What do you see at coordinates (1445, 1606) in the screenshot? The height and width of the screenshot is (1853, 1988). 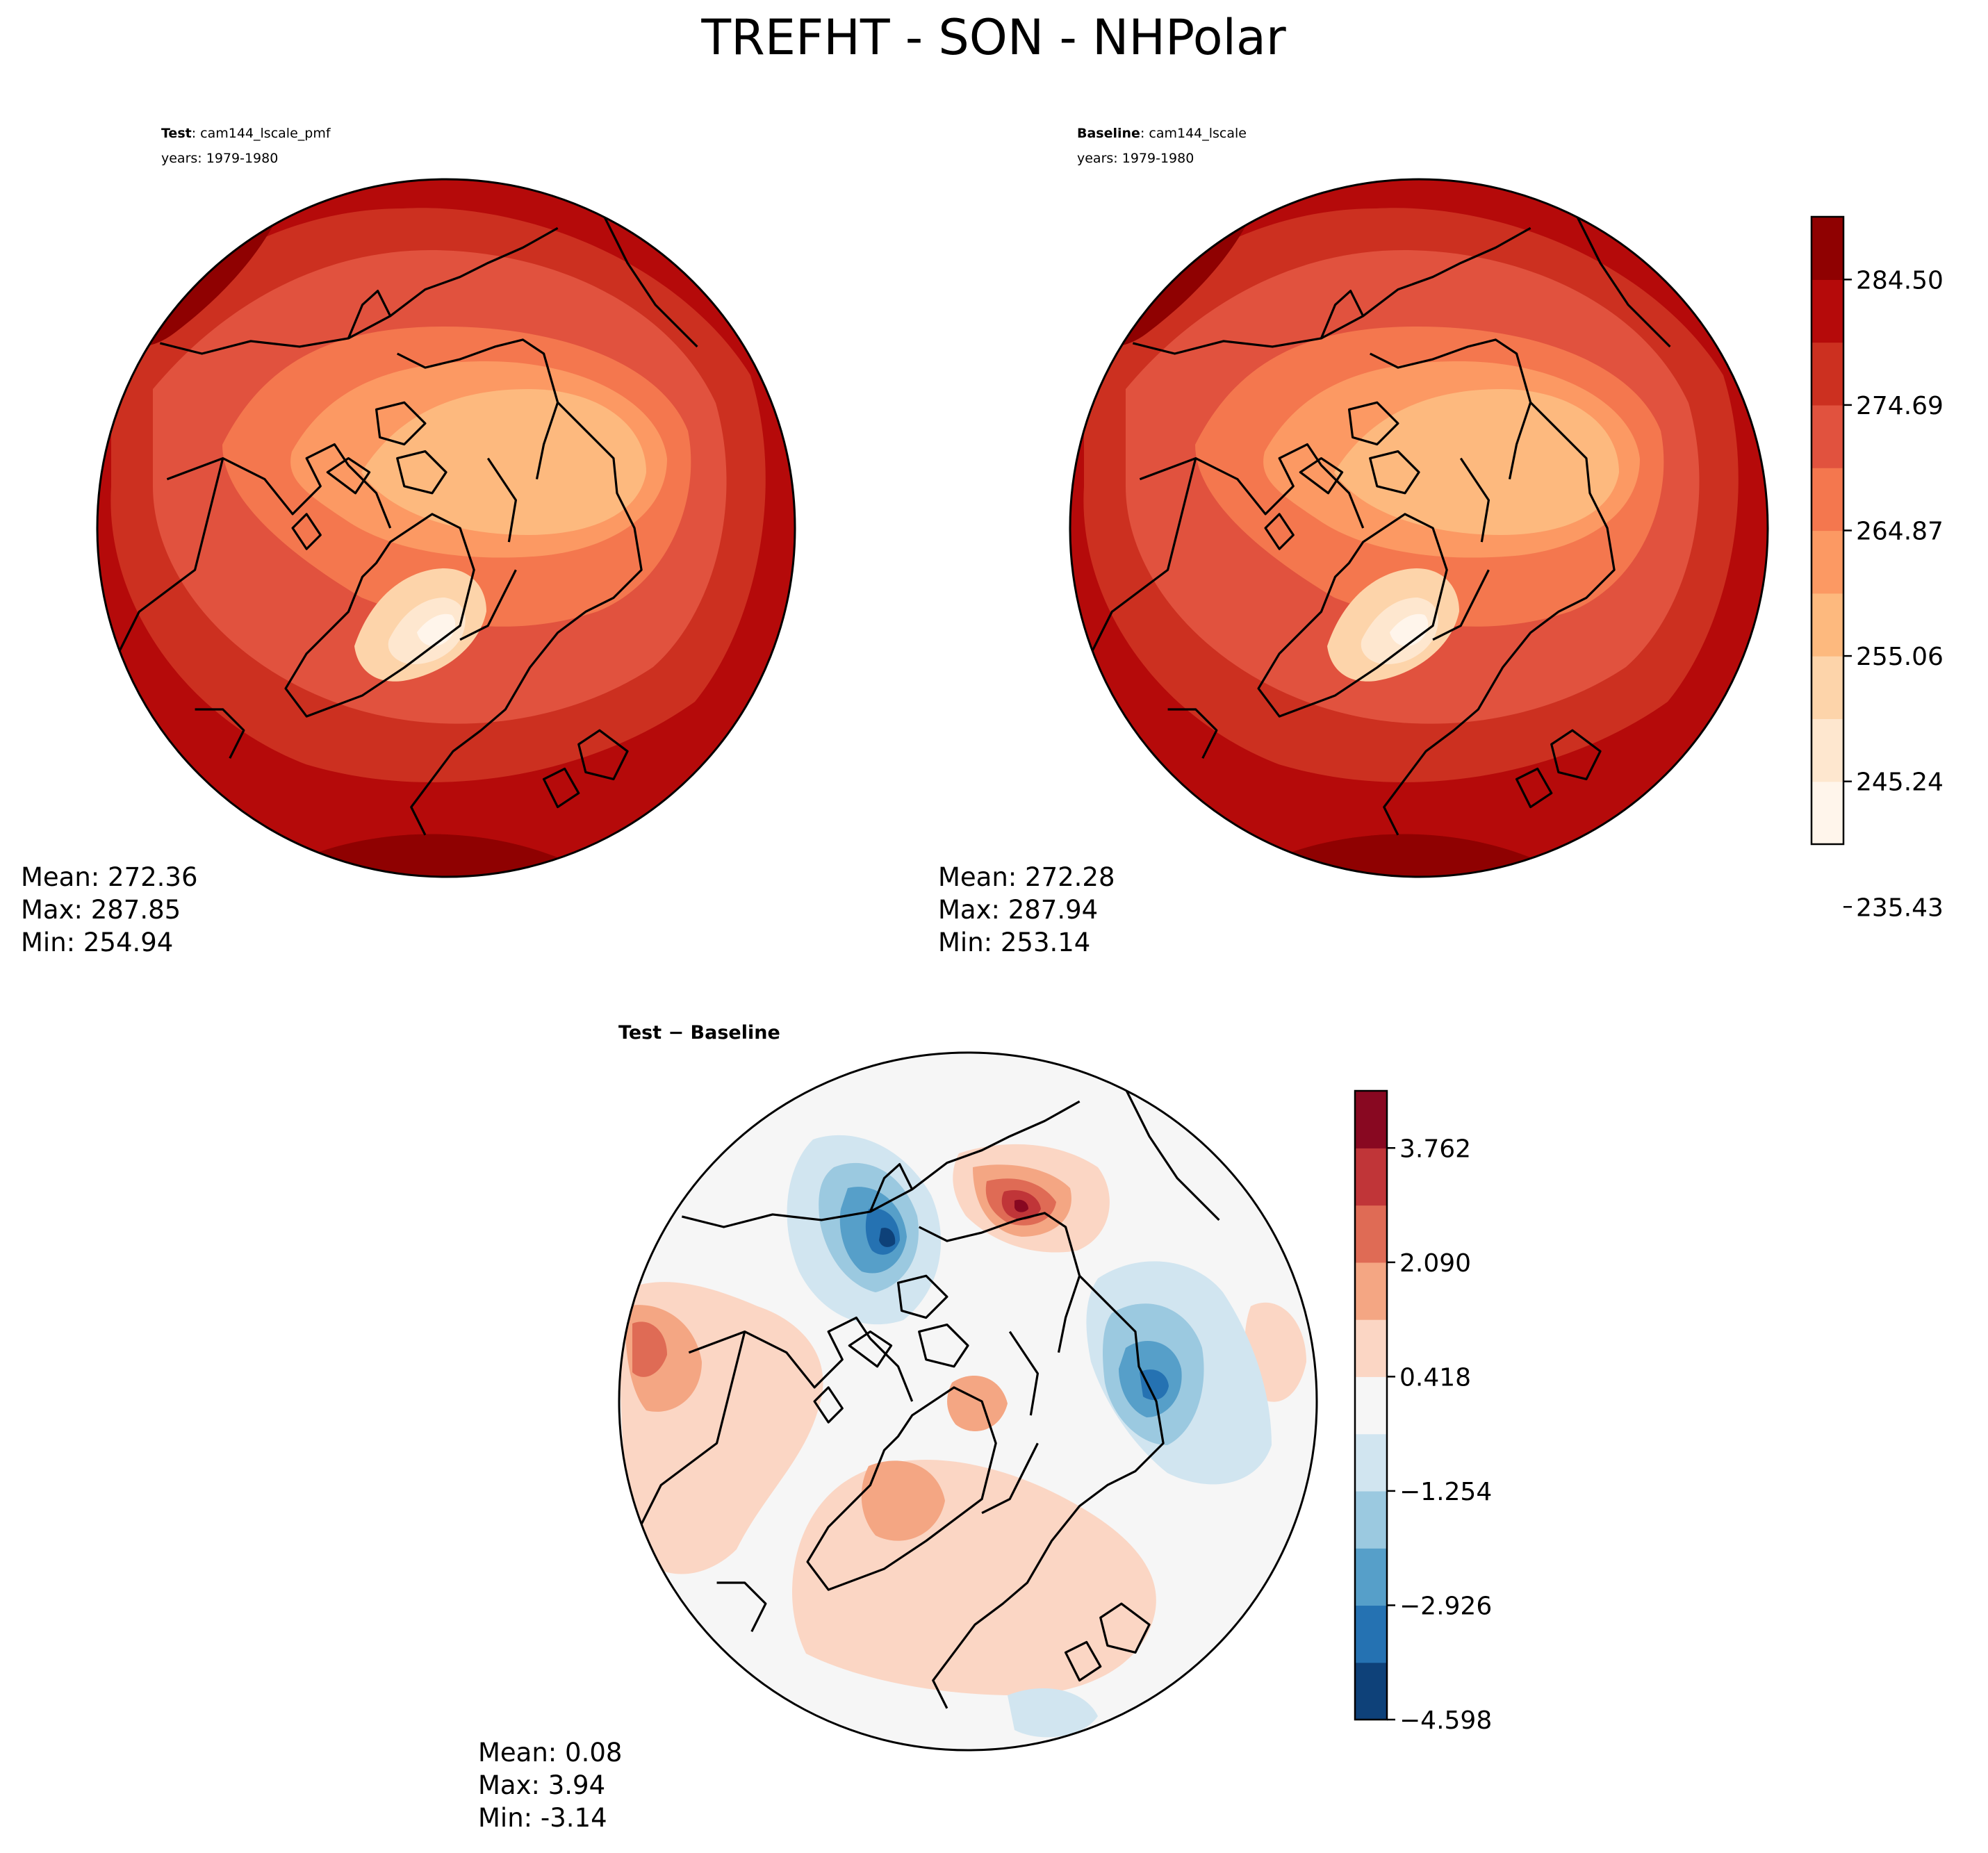 I see `cbar-diff-tick-label-4: −2.926` at bounding box center [1445, 1606].